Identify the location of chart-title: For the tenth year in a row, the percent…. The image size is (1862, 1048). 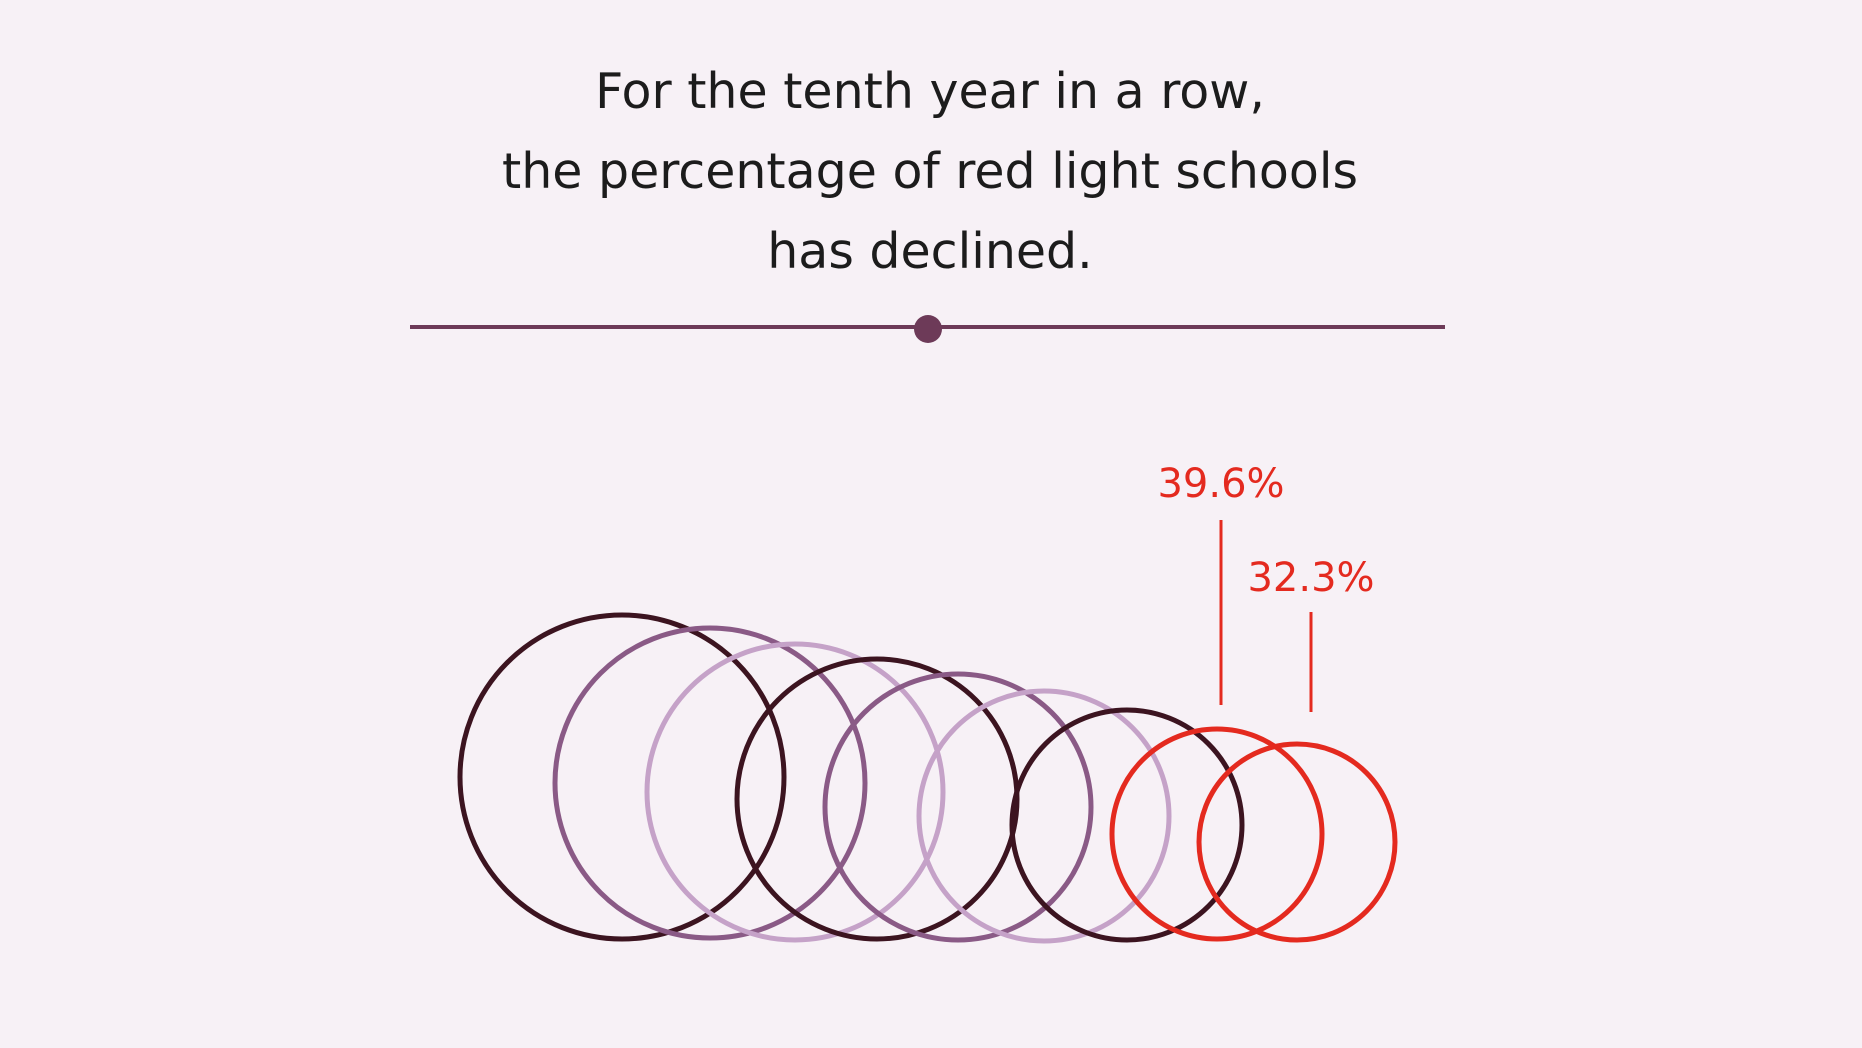
(930, 172).